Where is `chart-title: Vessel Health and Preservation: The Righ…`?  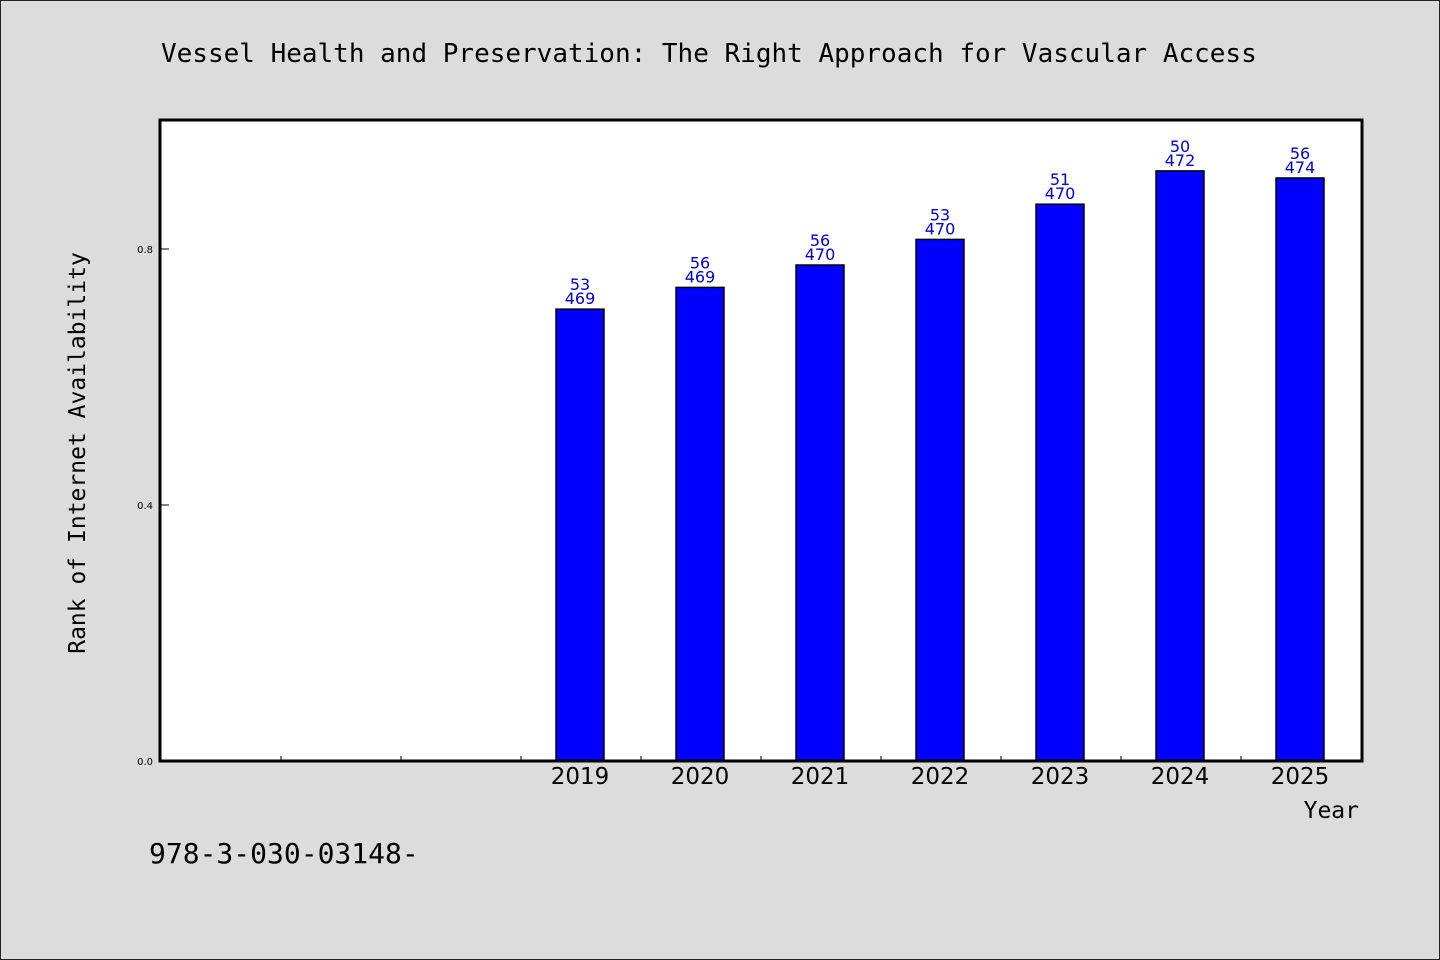 chart-title: Vessel Health and Preservation: The Righ… is located at coordinates (709, 54).